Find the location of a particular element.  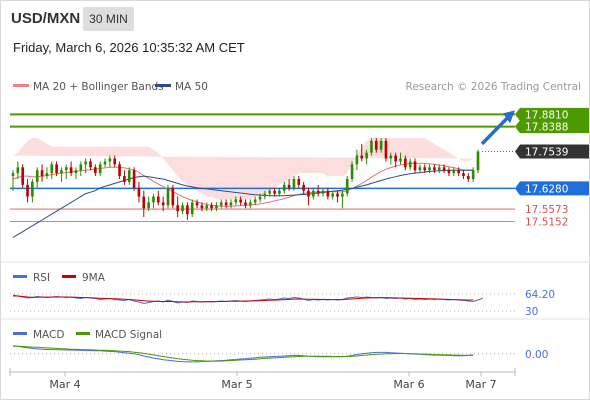

forecast-arrow-shaft is located at coordinates (495, 131).